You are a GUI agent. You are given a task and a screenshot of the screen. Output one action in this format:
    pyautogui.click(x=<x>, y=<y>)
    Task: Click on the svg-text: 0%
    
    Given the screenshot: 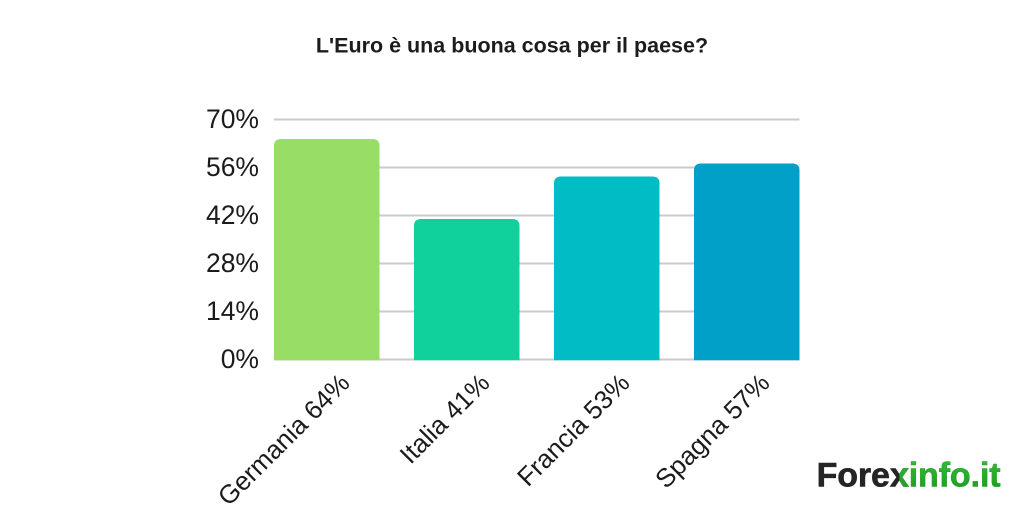 What is the action you would take?
    pyautogui.click(x=240, y=359)
    